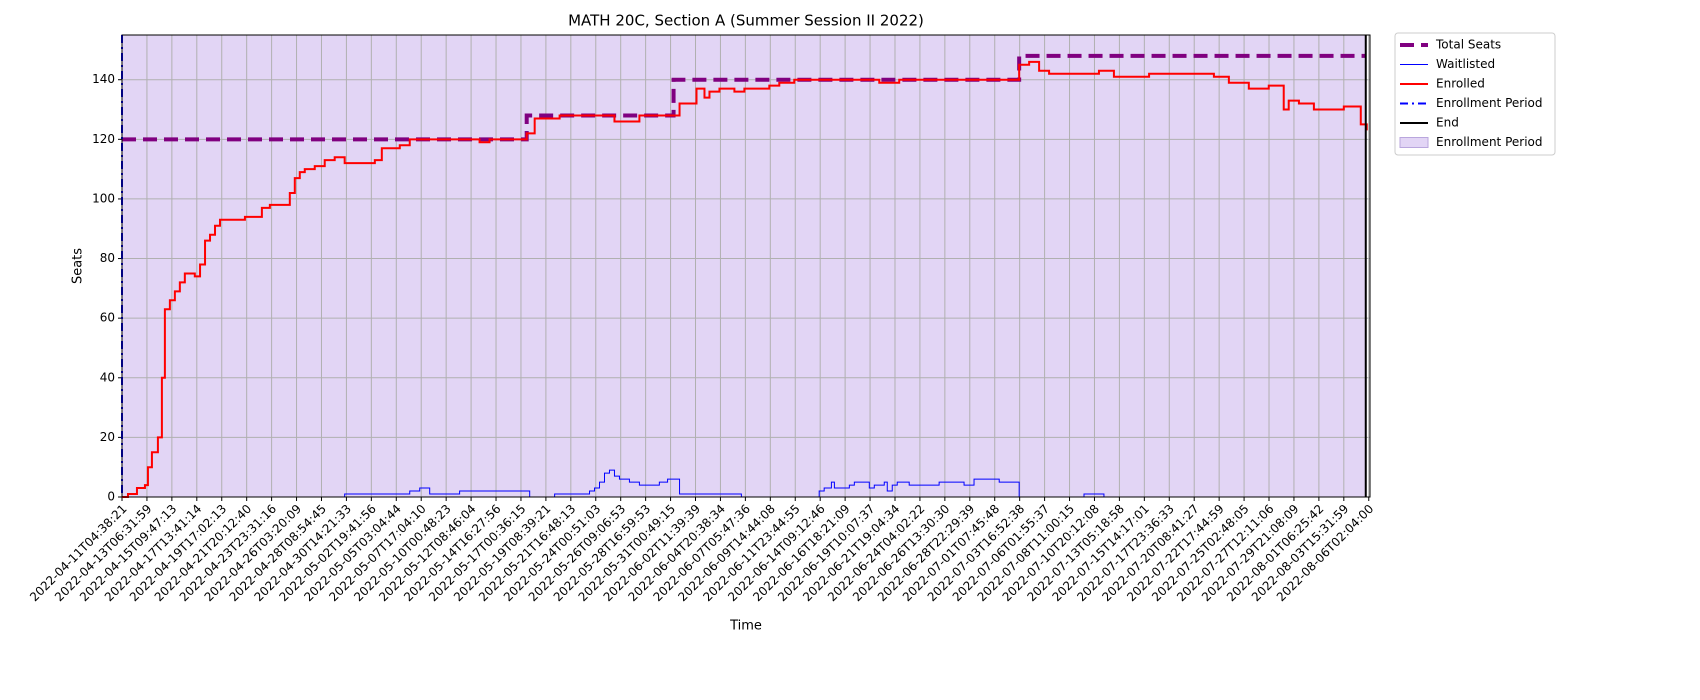  What do you see at coordinates (111, 497) in the screenshot?
I see `y-tick-label: 0` at bounding box center [111, 497].